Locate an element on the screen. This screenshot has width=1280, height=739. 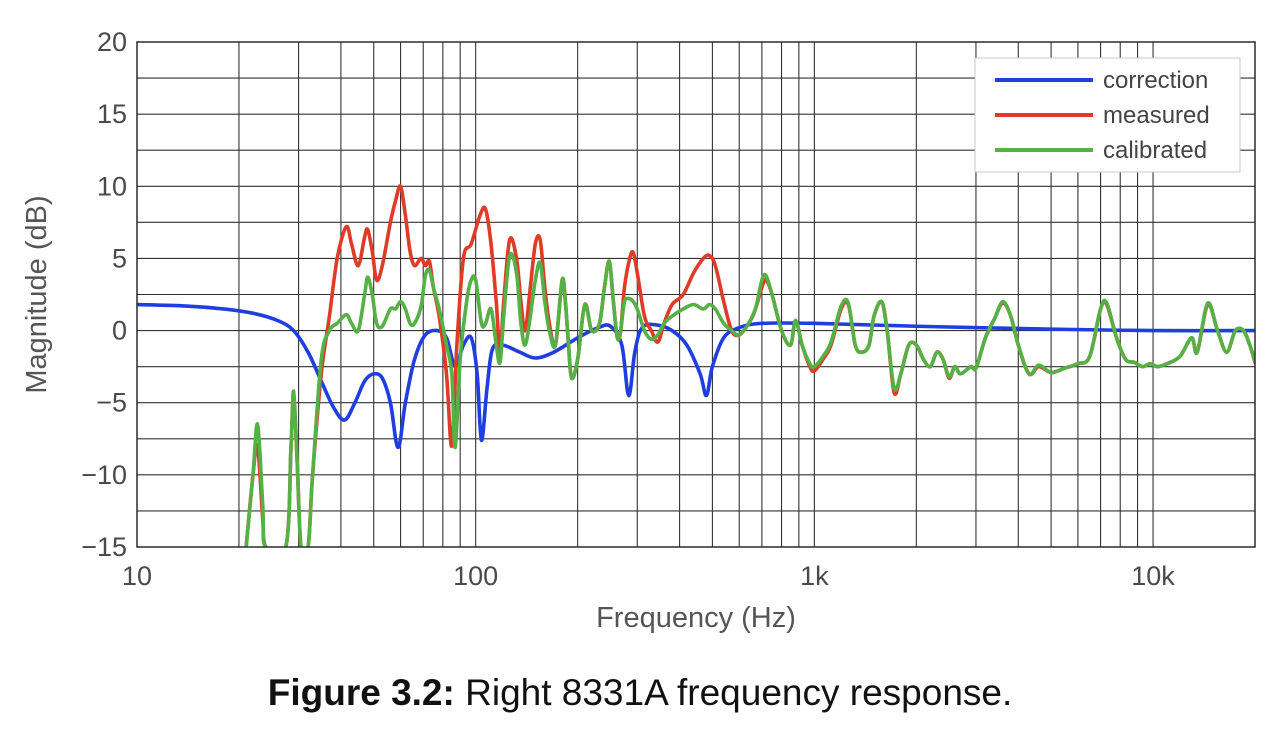
x-tick-label: 100 is located at coordinates (475, 576).